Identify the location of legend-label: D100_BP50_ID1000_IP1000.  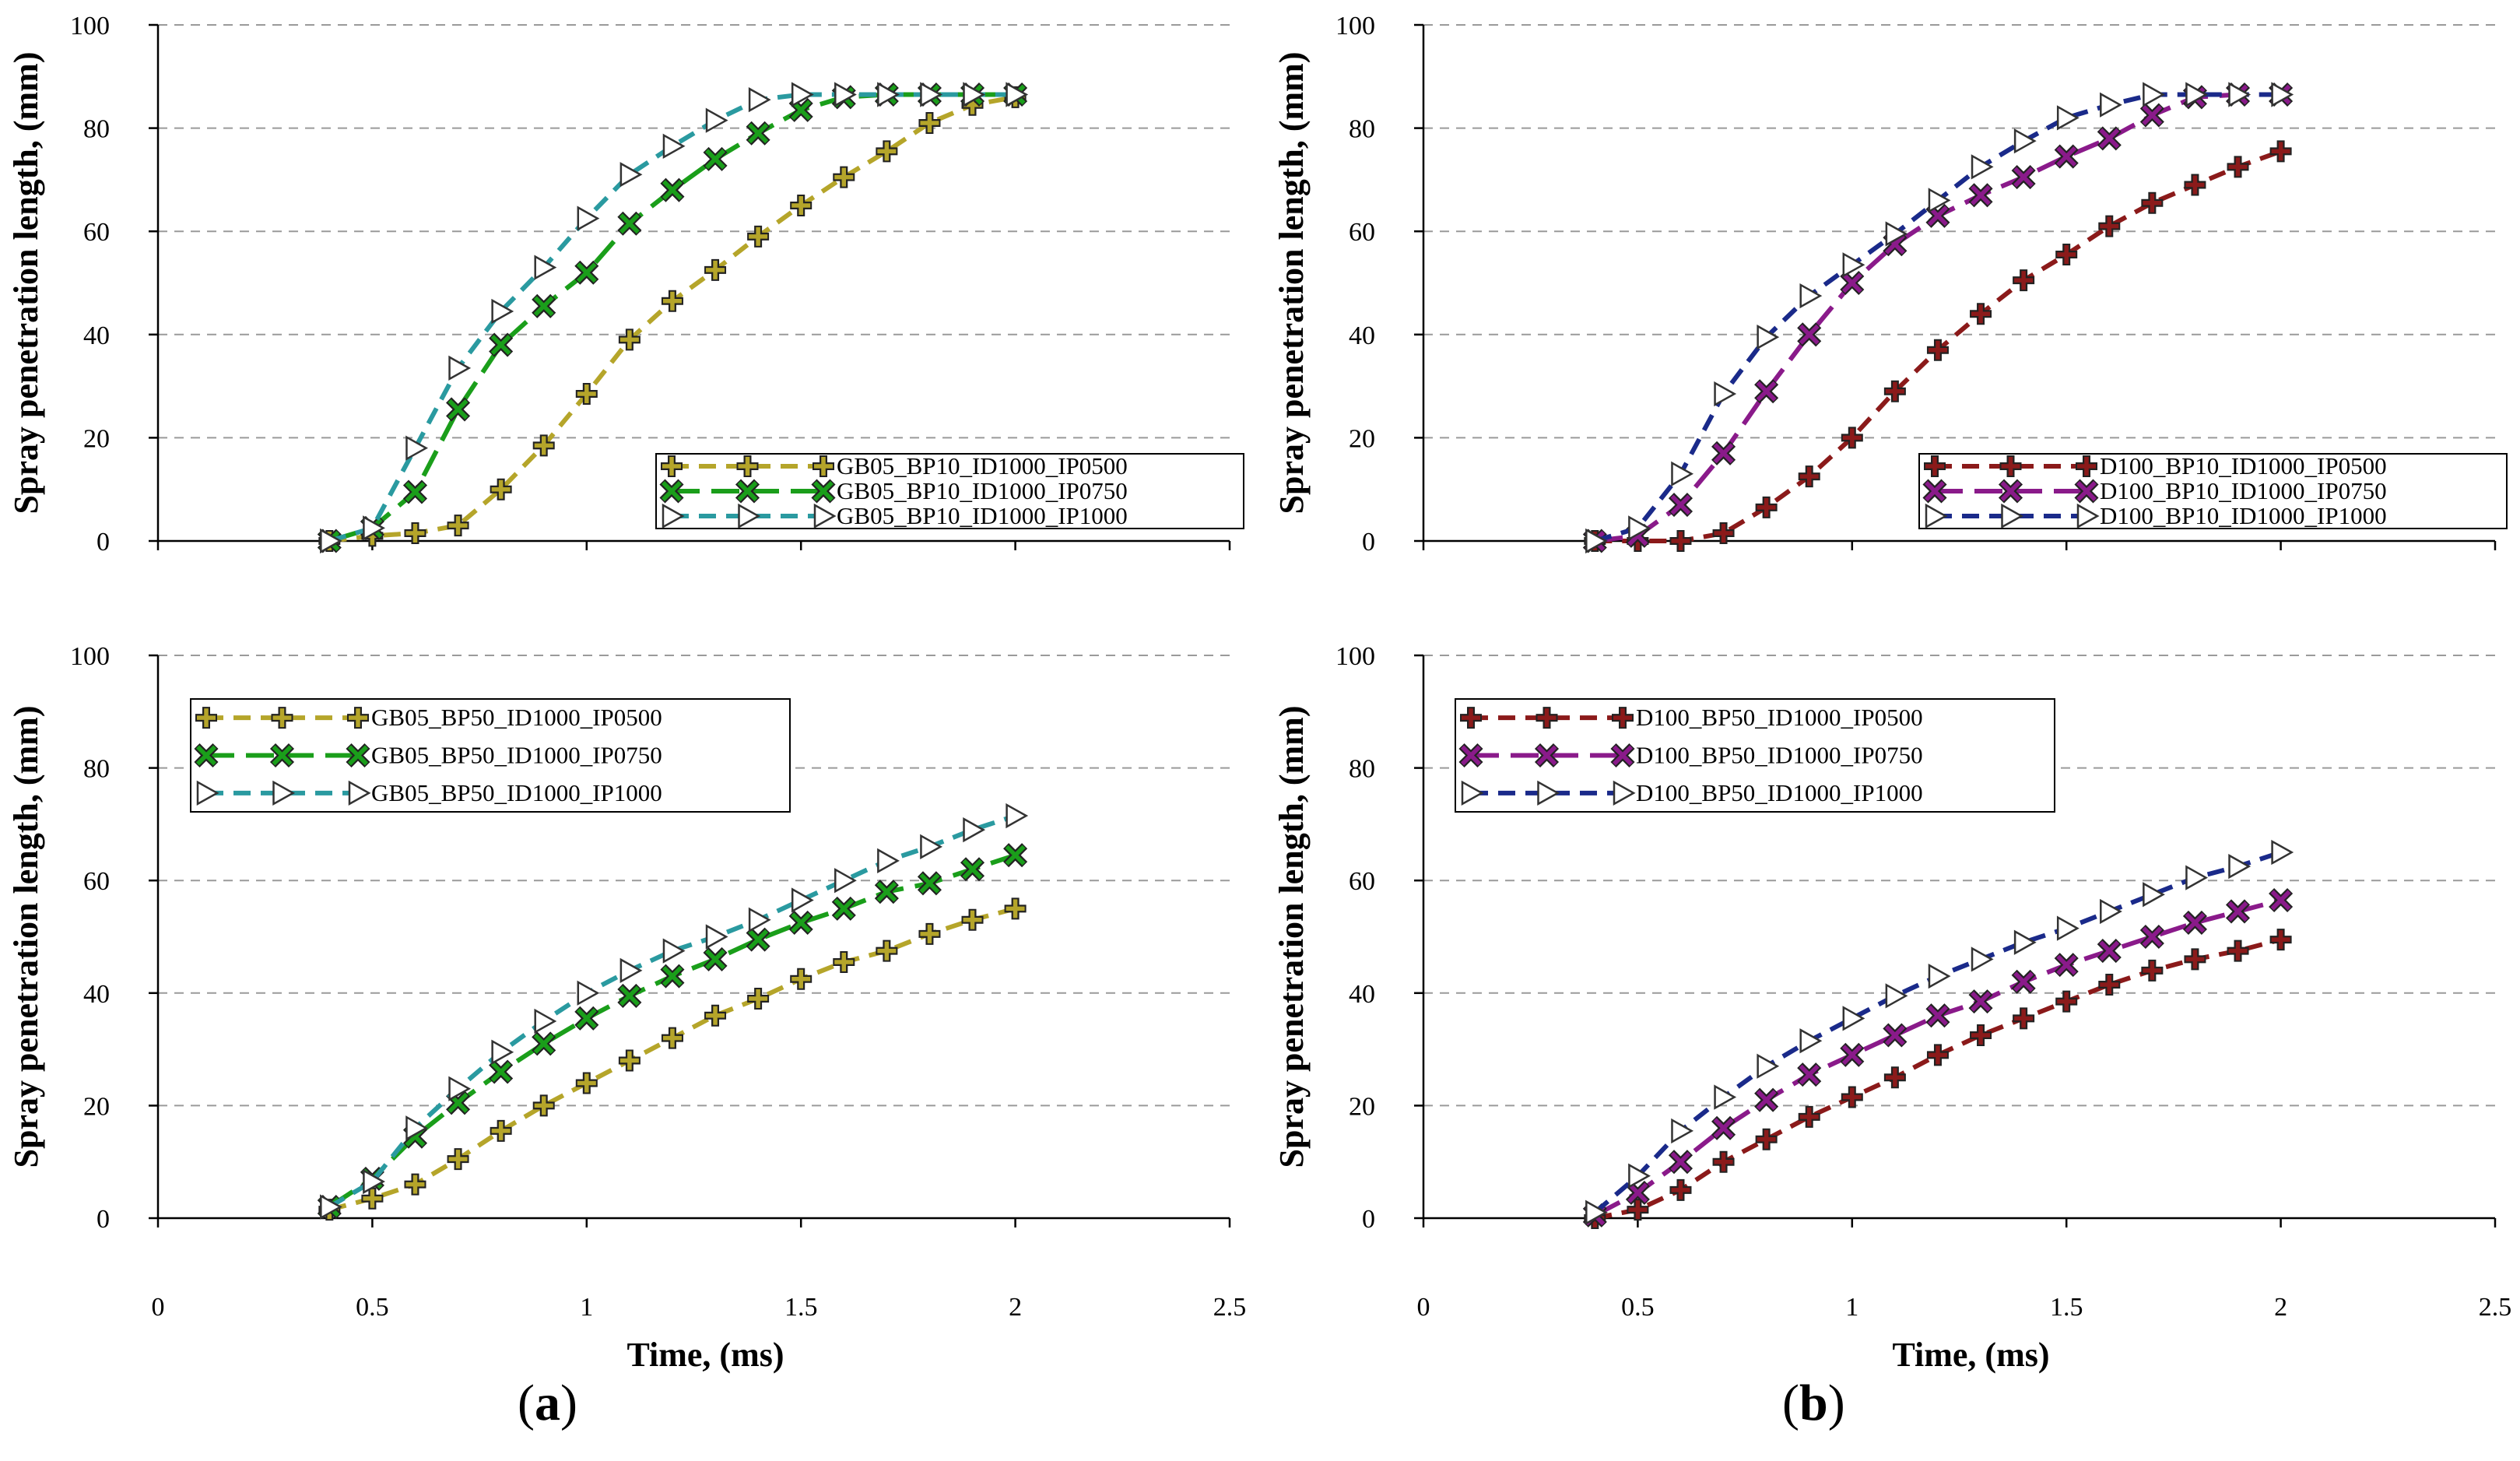
(1780, 792).